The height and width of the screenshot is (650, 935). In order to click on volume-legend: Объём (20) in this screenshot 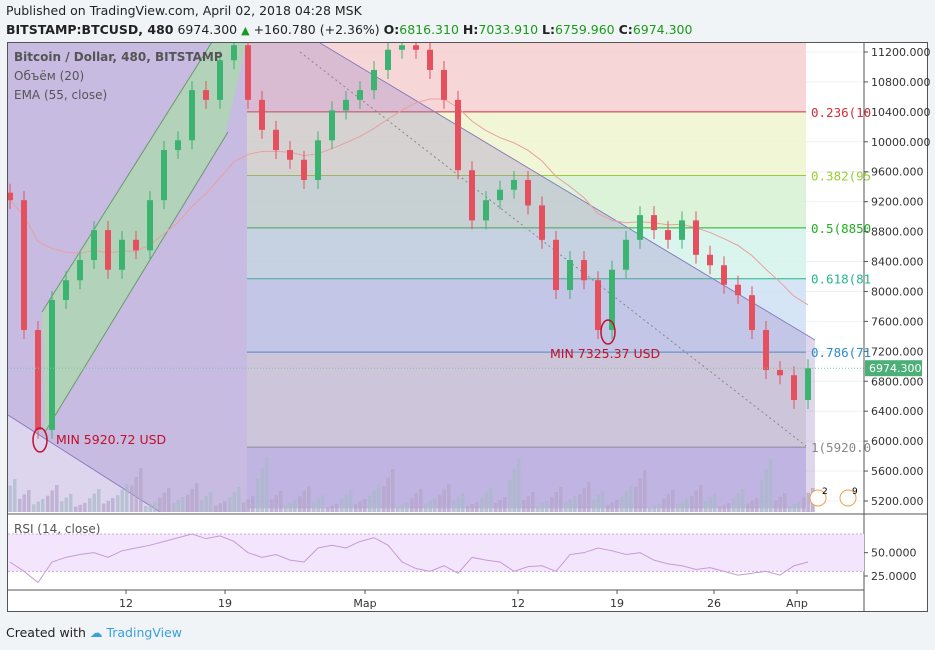, I will do `click(49, 76)`.